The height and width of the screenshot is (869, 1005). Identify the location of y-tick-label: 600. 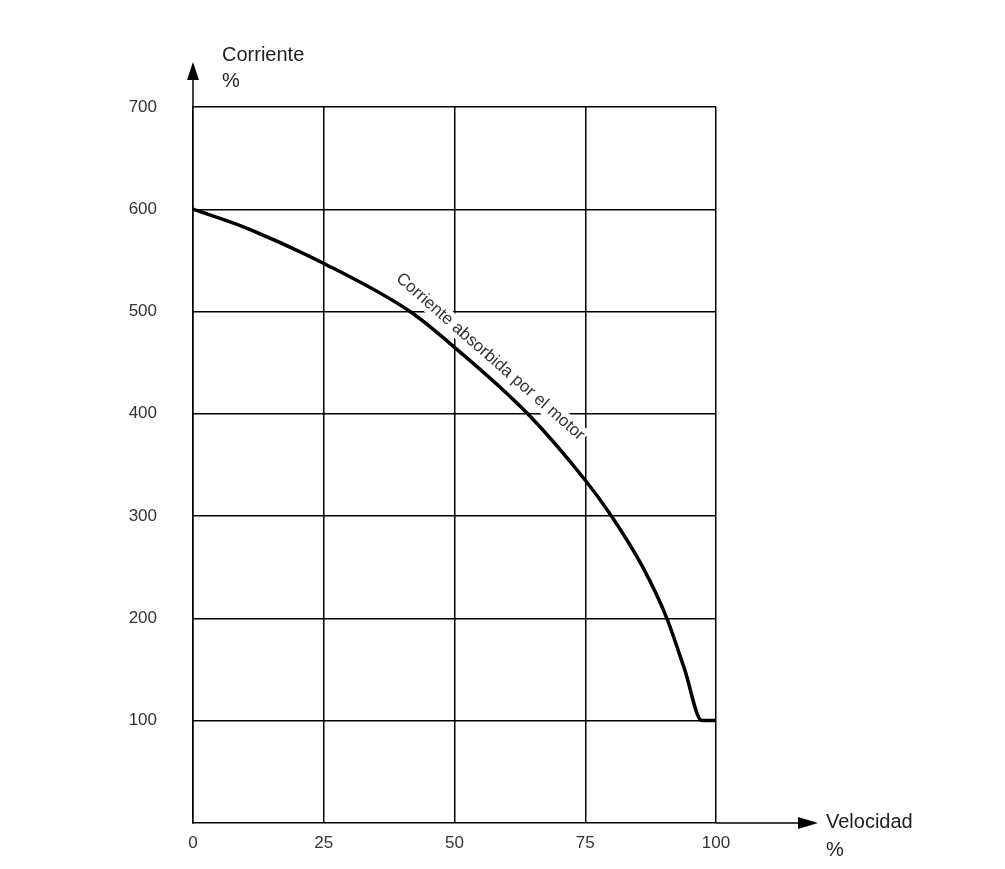
(142, 208).